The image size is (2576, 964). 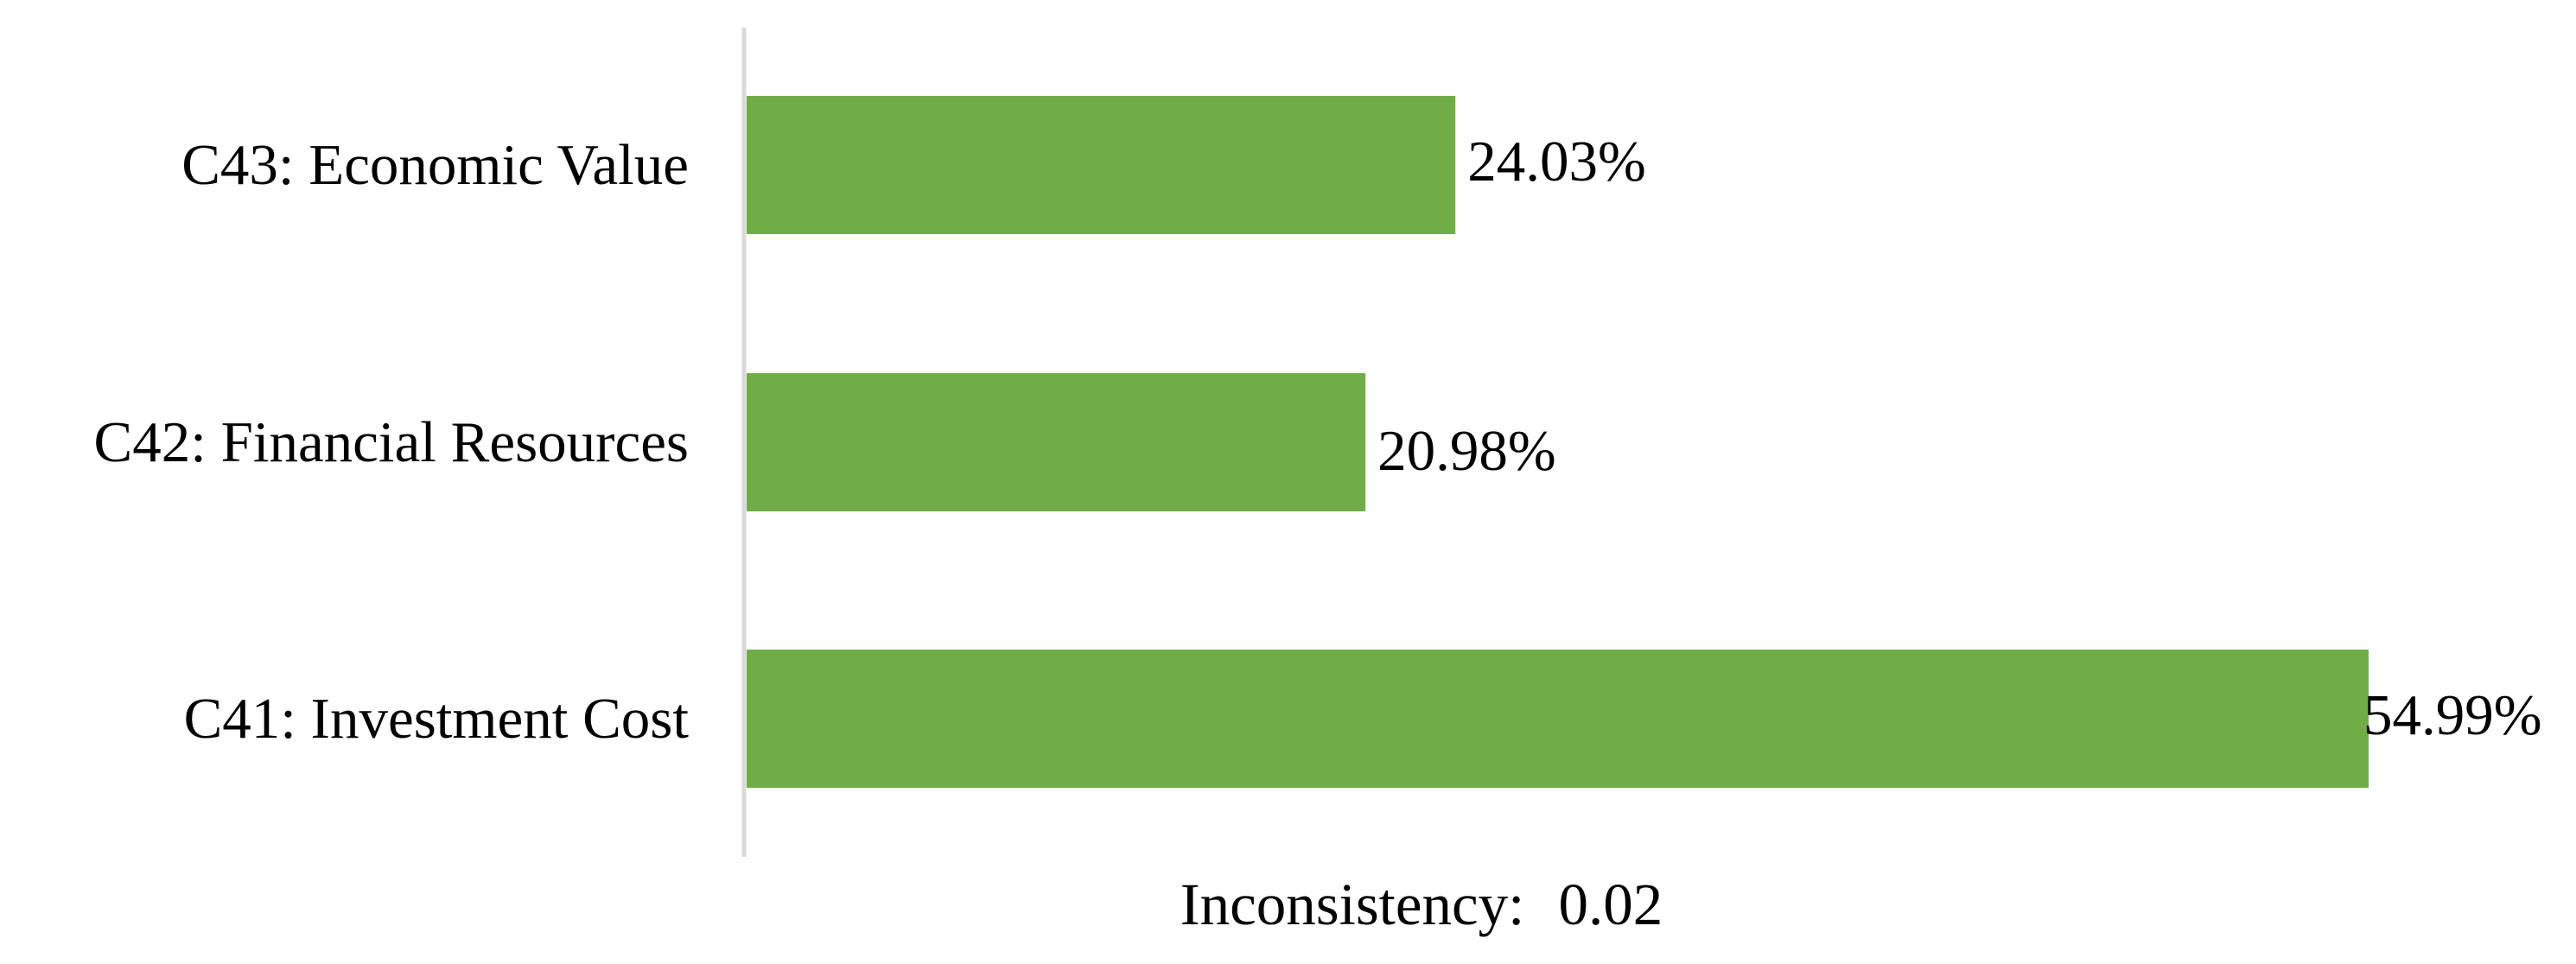 I want to click on inconsistency-value: 0.02, so click(x=1611, y=905).